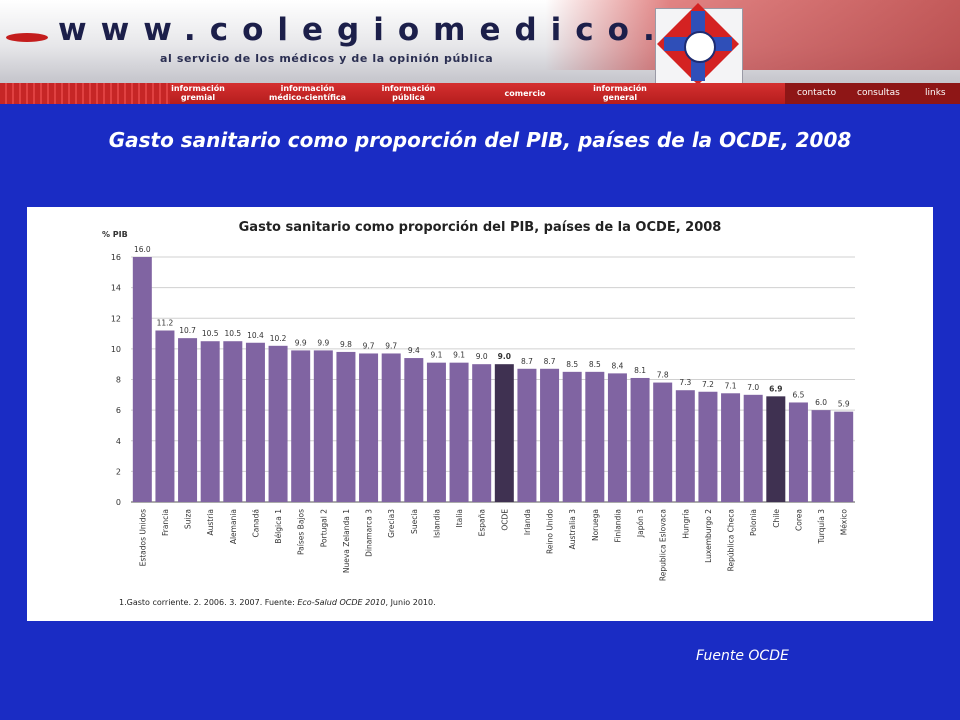 The image size is (960, 720). What do you see at coordinates (821, 527) in the screenshot?
I see `x-tick-label: Turquía 3` at bounding box center [821, 527].